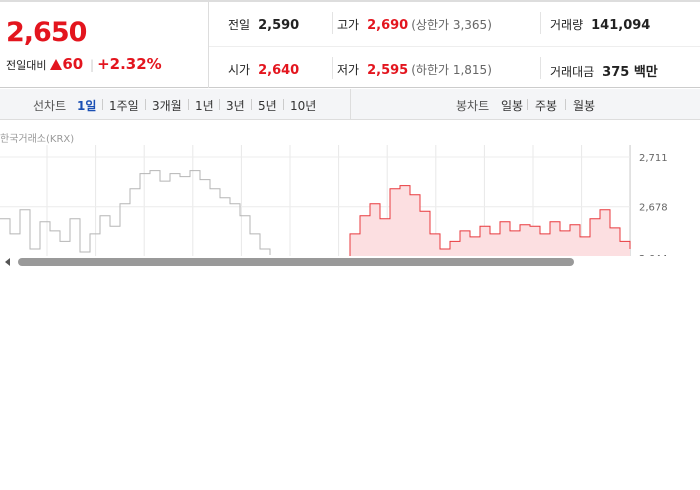 The image size is (700, 490). Describe the element at coordinates (653, 158) in the screenshot. I see `y-tick-label: 2,711` at that location.